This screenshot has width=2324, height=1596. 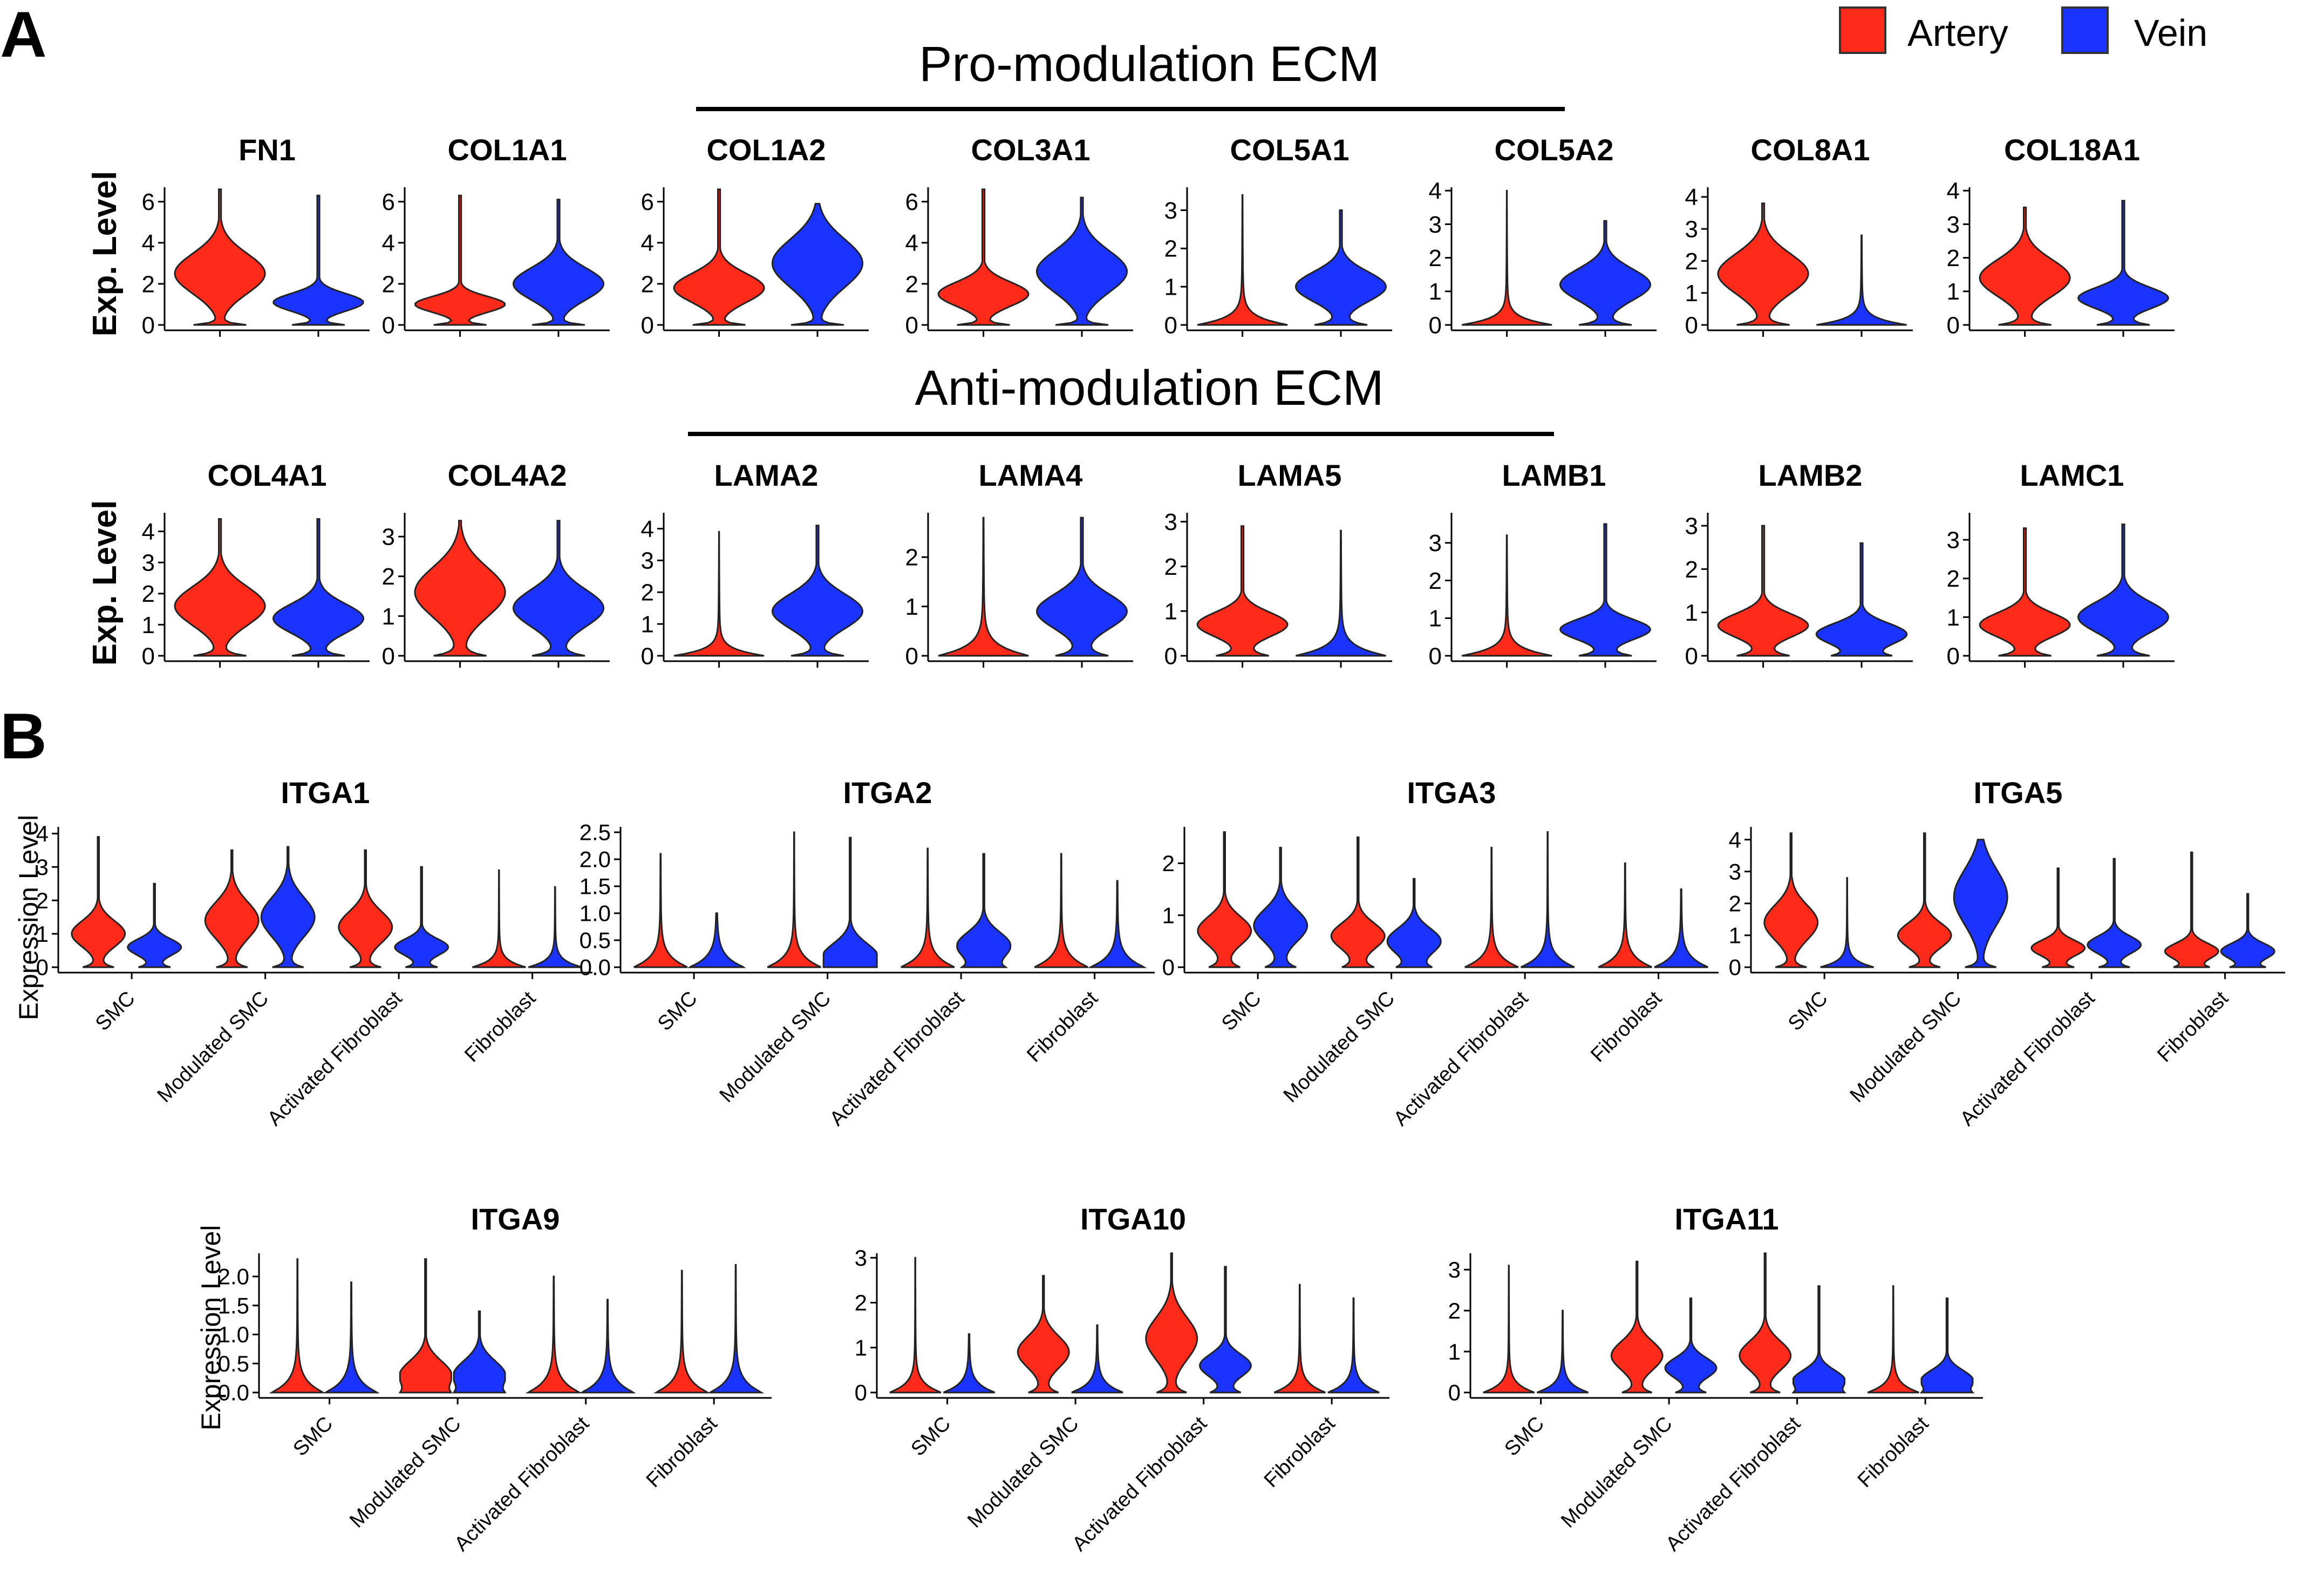 What do you see at coordinates (1953, 191) in the screenshot?
I see `y-tick-label: 4` at bounding box center [1953, 191].